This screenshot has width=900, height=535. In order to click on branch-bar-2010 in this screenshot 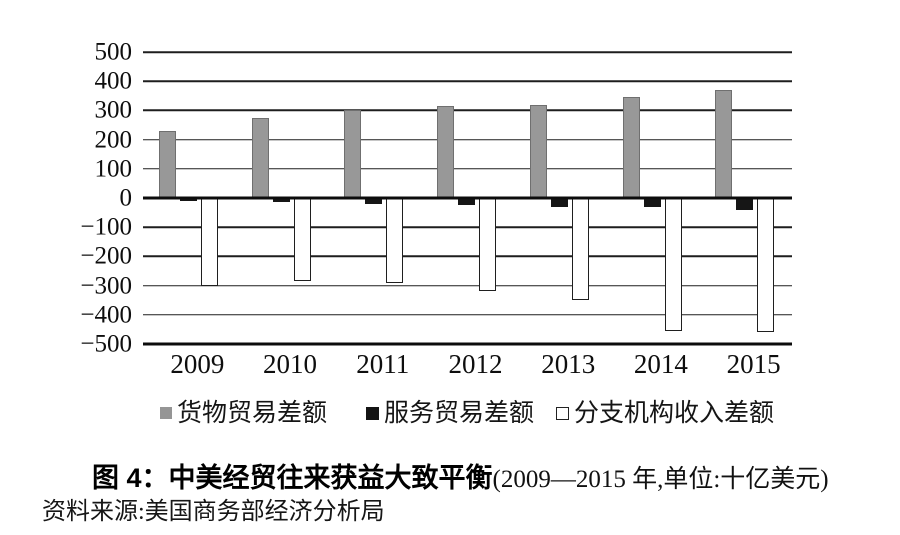, I will do `click(302, 240)`.